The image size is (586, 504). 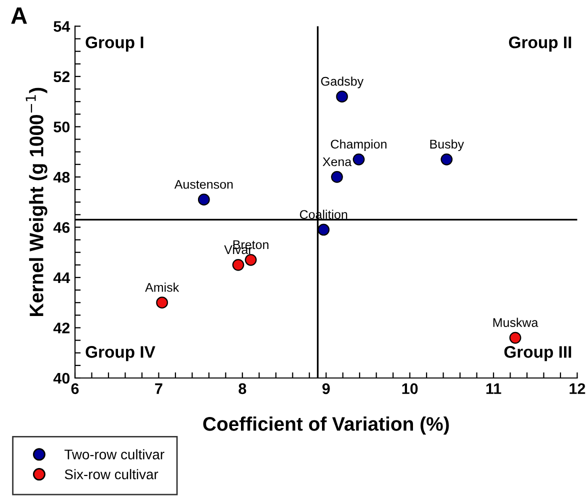 I want to click on annotation: Amisk, so click(x=162, y=287).